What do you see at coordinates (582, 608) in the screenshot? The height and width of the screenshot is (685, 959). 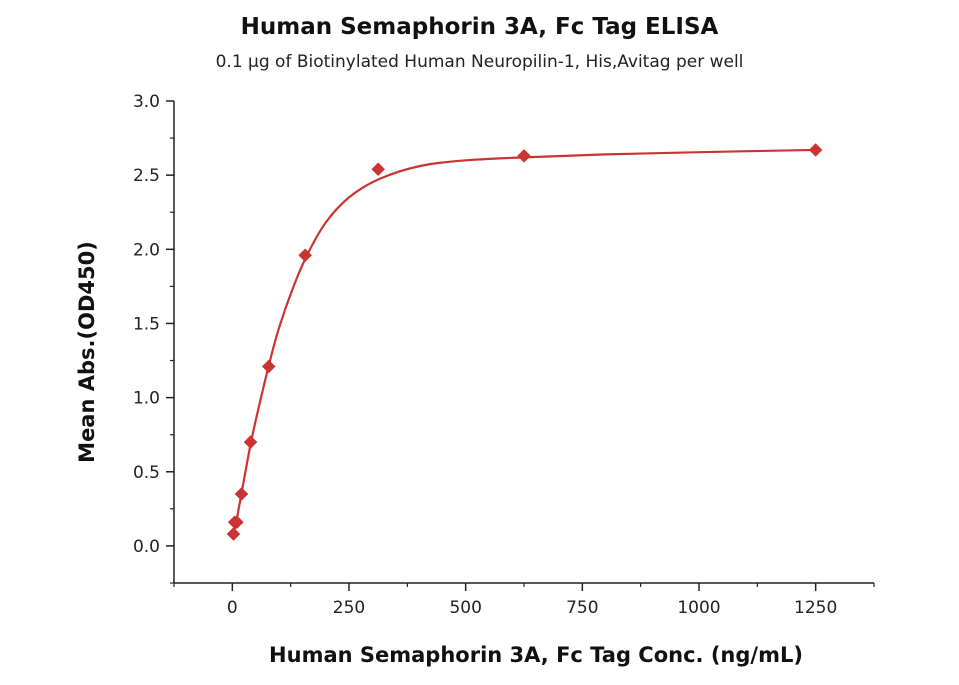 I see `x-tick-label: 750` at bounding box center [582, 608].